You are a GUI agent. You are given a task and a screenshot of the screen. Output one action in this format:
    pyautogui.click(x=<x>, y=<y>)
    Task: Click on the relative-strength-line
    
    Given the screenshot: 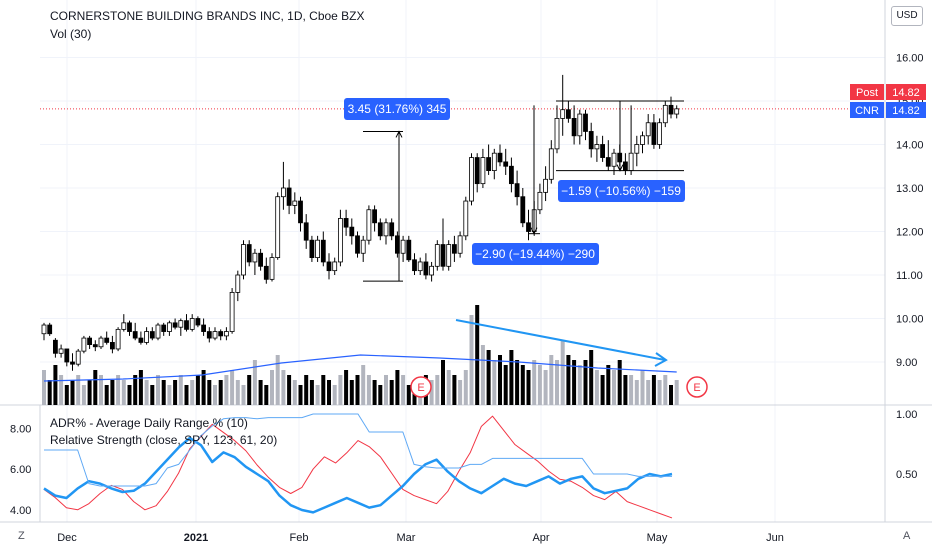 What is the action you would take?
    pyautogui.click(x=358, y=475)
    